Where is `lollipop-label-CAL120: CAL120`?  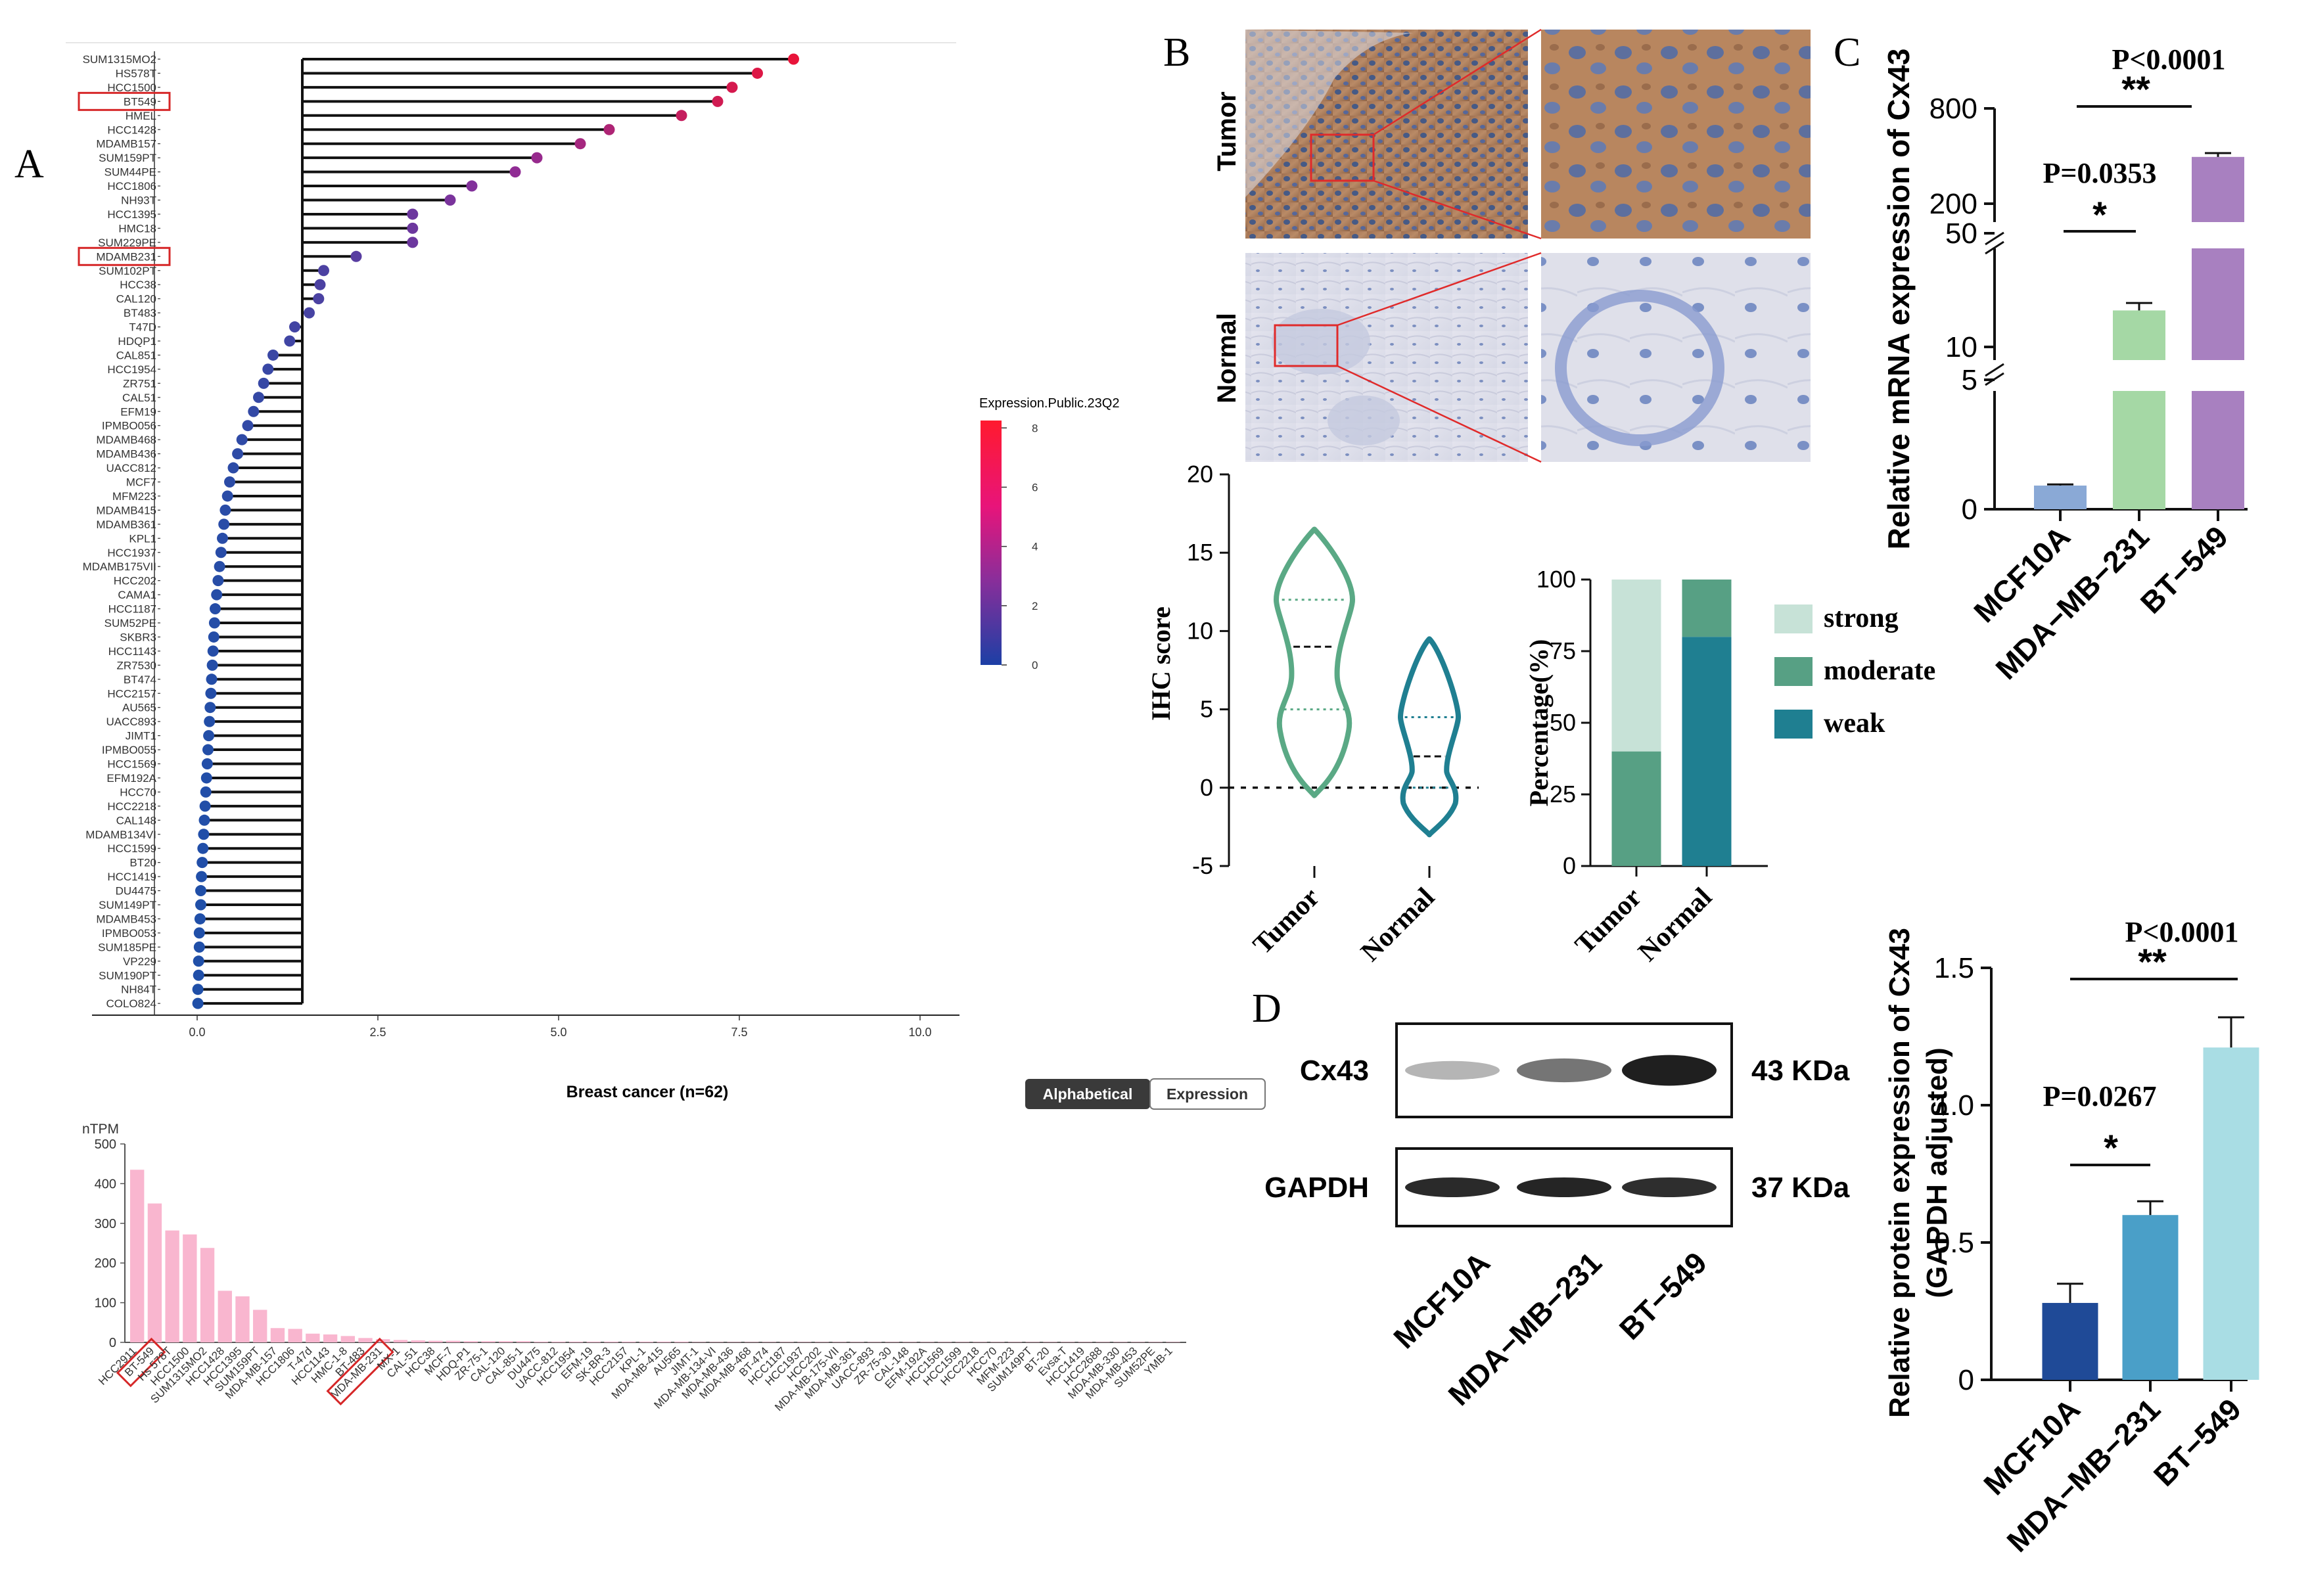
lollipop-label-CAL120: CAL120 is located at coordinates (136, 299).